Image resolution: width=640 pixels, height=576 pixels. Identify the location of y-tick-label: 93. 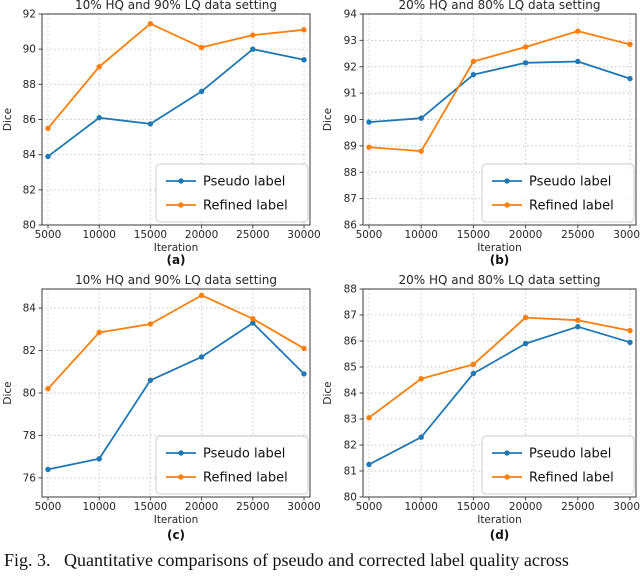
(350, 41).